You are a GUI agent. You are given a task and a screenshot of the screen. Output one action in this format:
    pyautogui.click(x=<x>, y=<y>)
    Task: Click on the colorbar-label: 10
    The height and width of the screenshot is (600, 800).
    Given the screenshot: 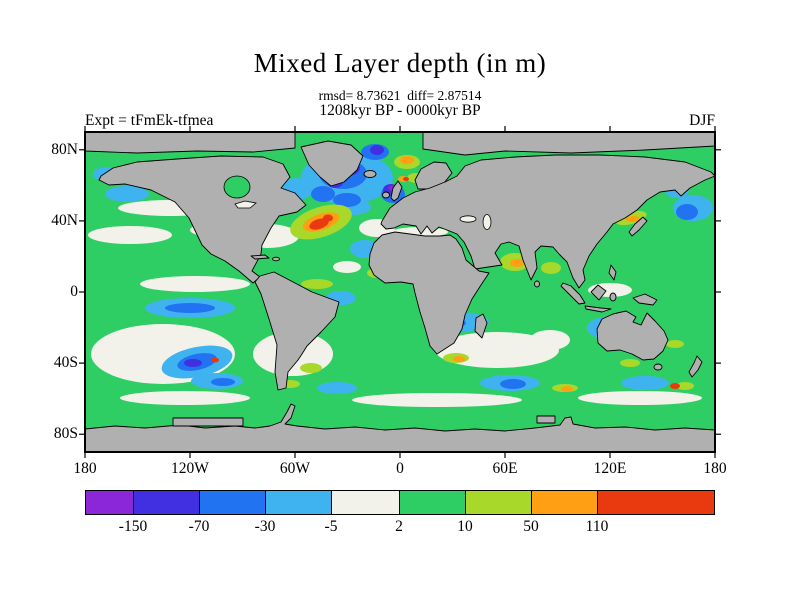 What is the action you would take?
    pyautogui.click(x=465, y=526)
    